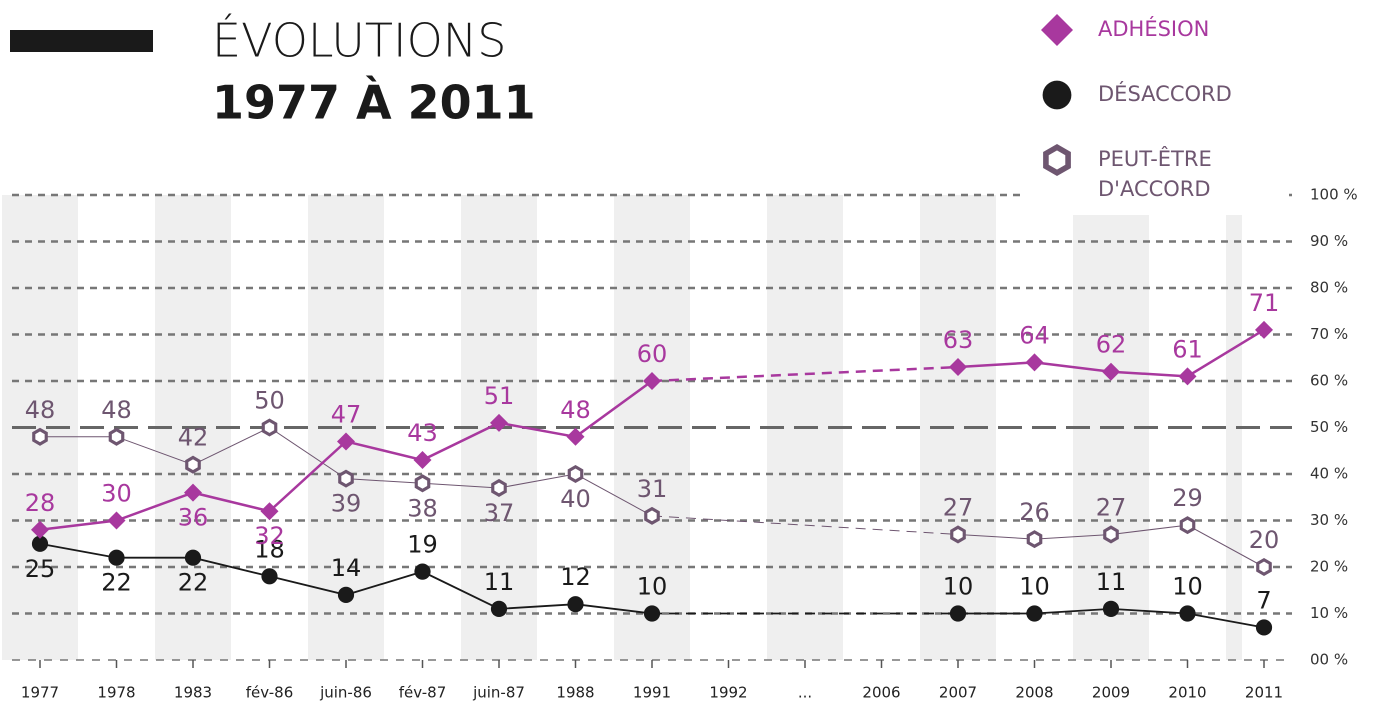 The image size is (1374, 704). Describe the element at coordinates (1234, 427) in the screenshot. I see `band` at that location.